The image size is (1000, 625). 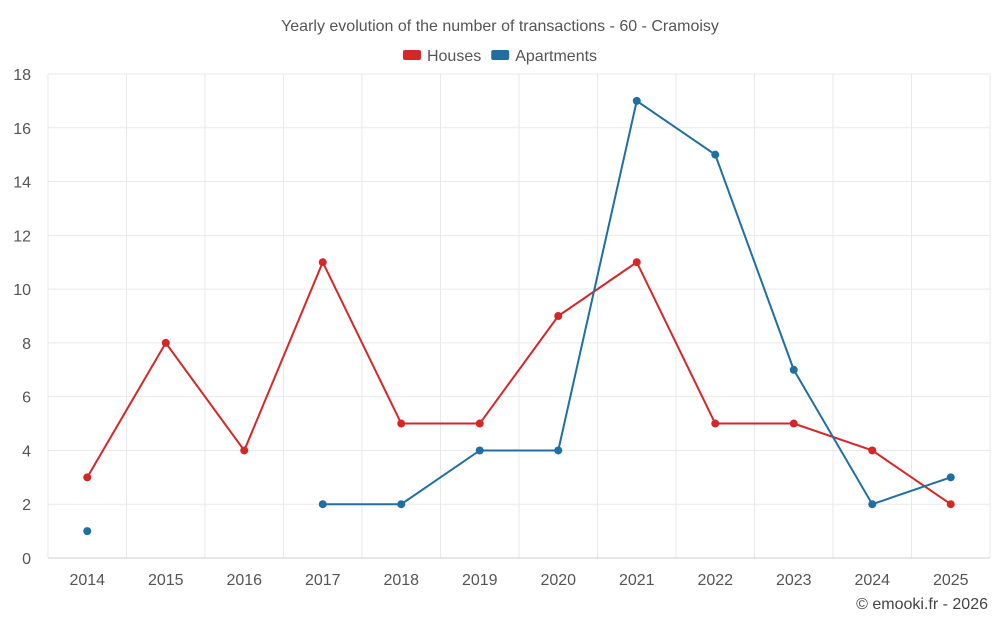 I want to click on legend-label: Houses, so click(x=454, y=56).